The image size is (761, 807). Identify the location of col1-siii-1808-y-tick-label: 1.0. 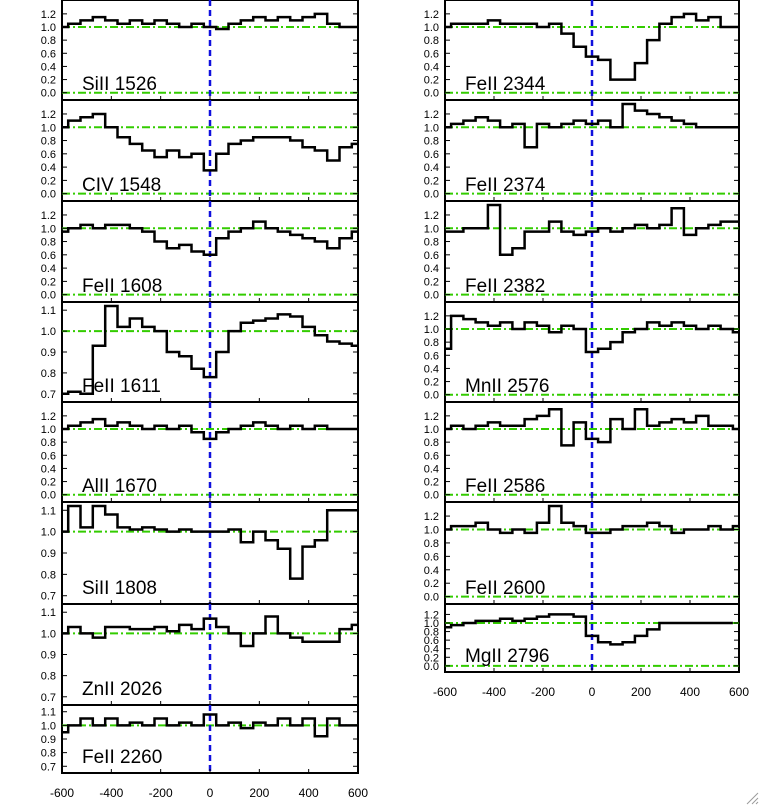
(48, 533).